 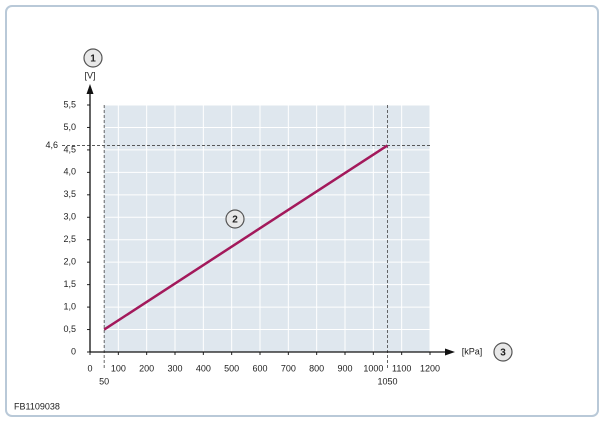 I want to click on x-tick-label: 200, so click(x=146, y=368).